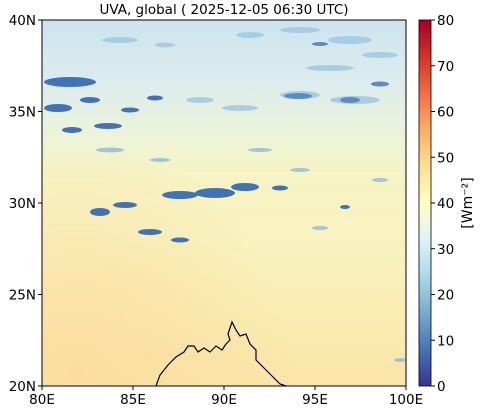 The image size is (480, 412). Describe the element at coordinates (445, 296) in the screenshot. I see `colorbar-tick-label: 20` at that location.